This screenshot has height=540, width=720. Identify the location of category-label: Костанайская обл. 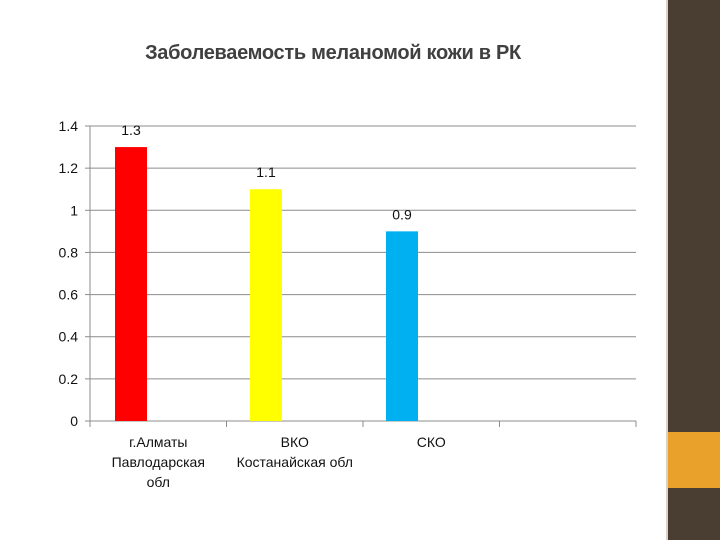
(295, 462).